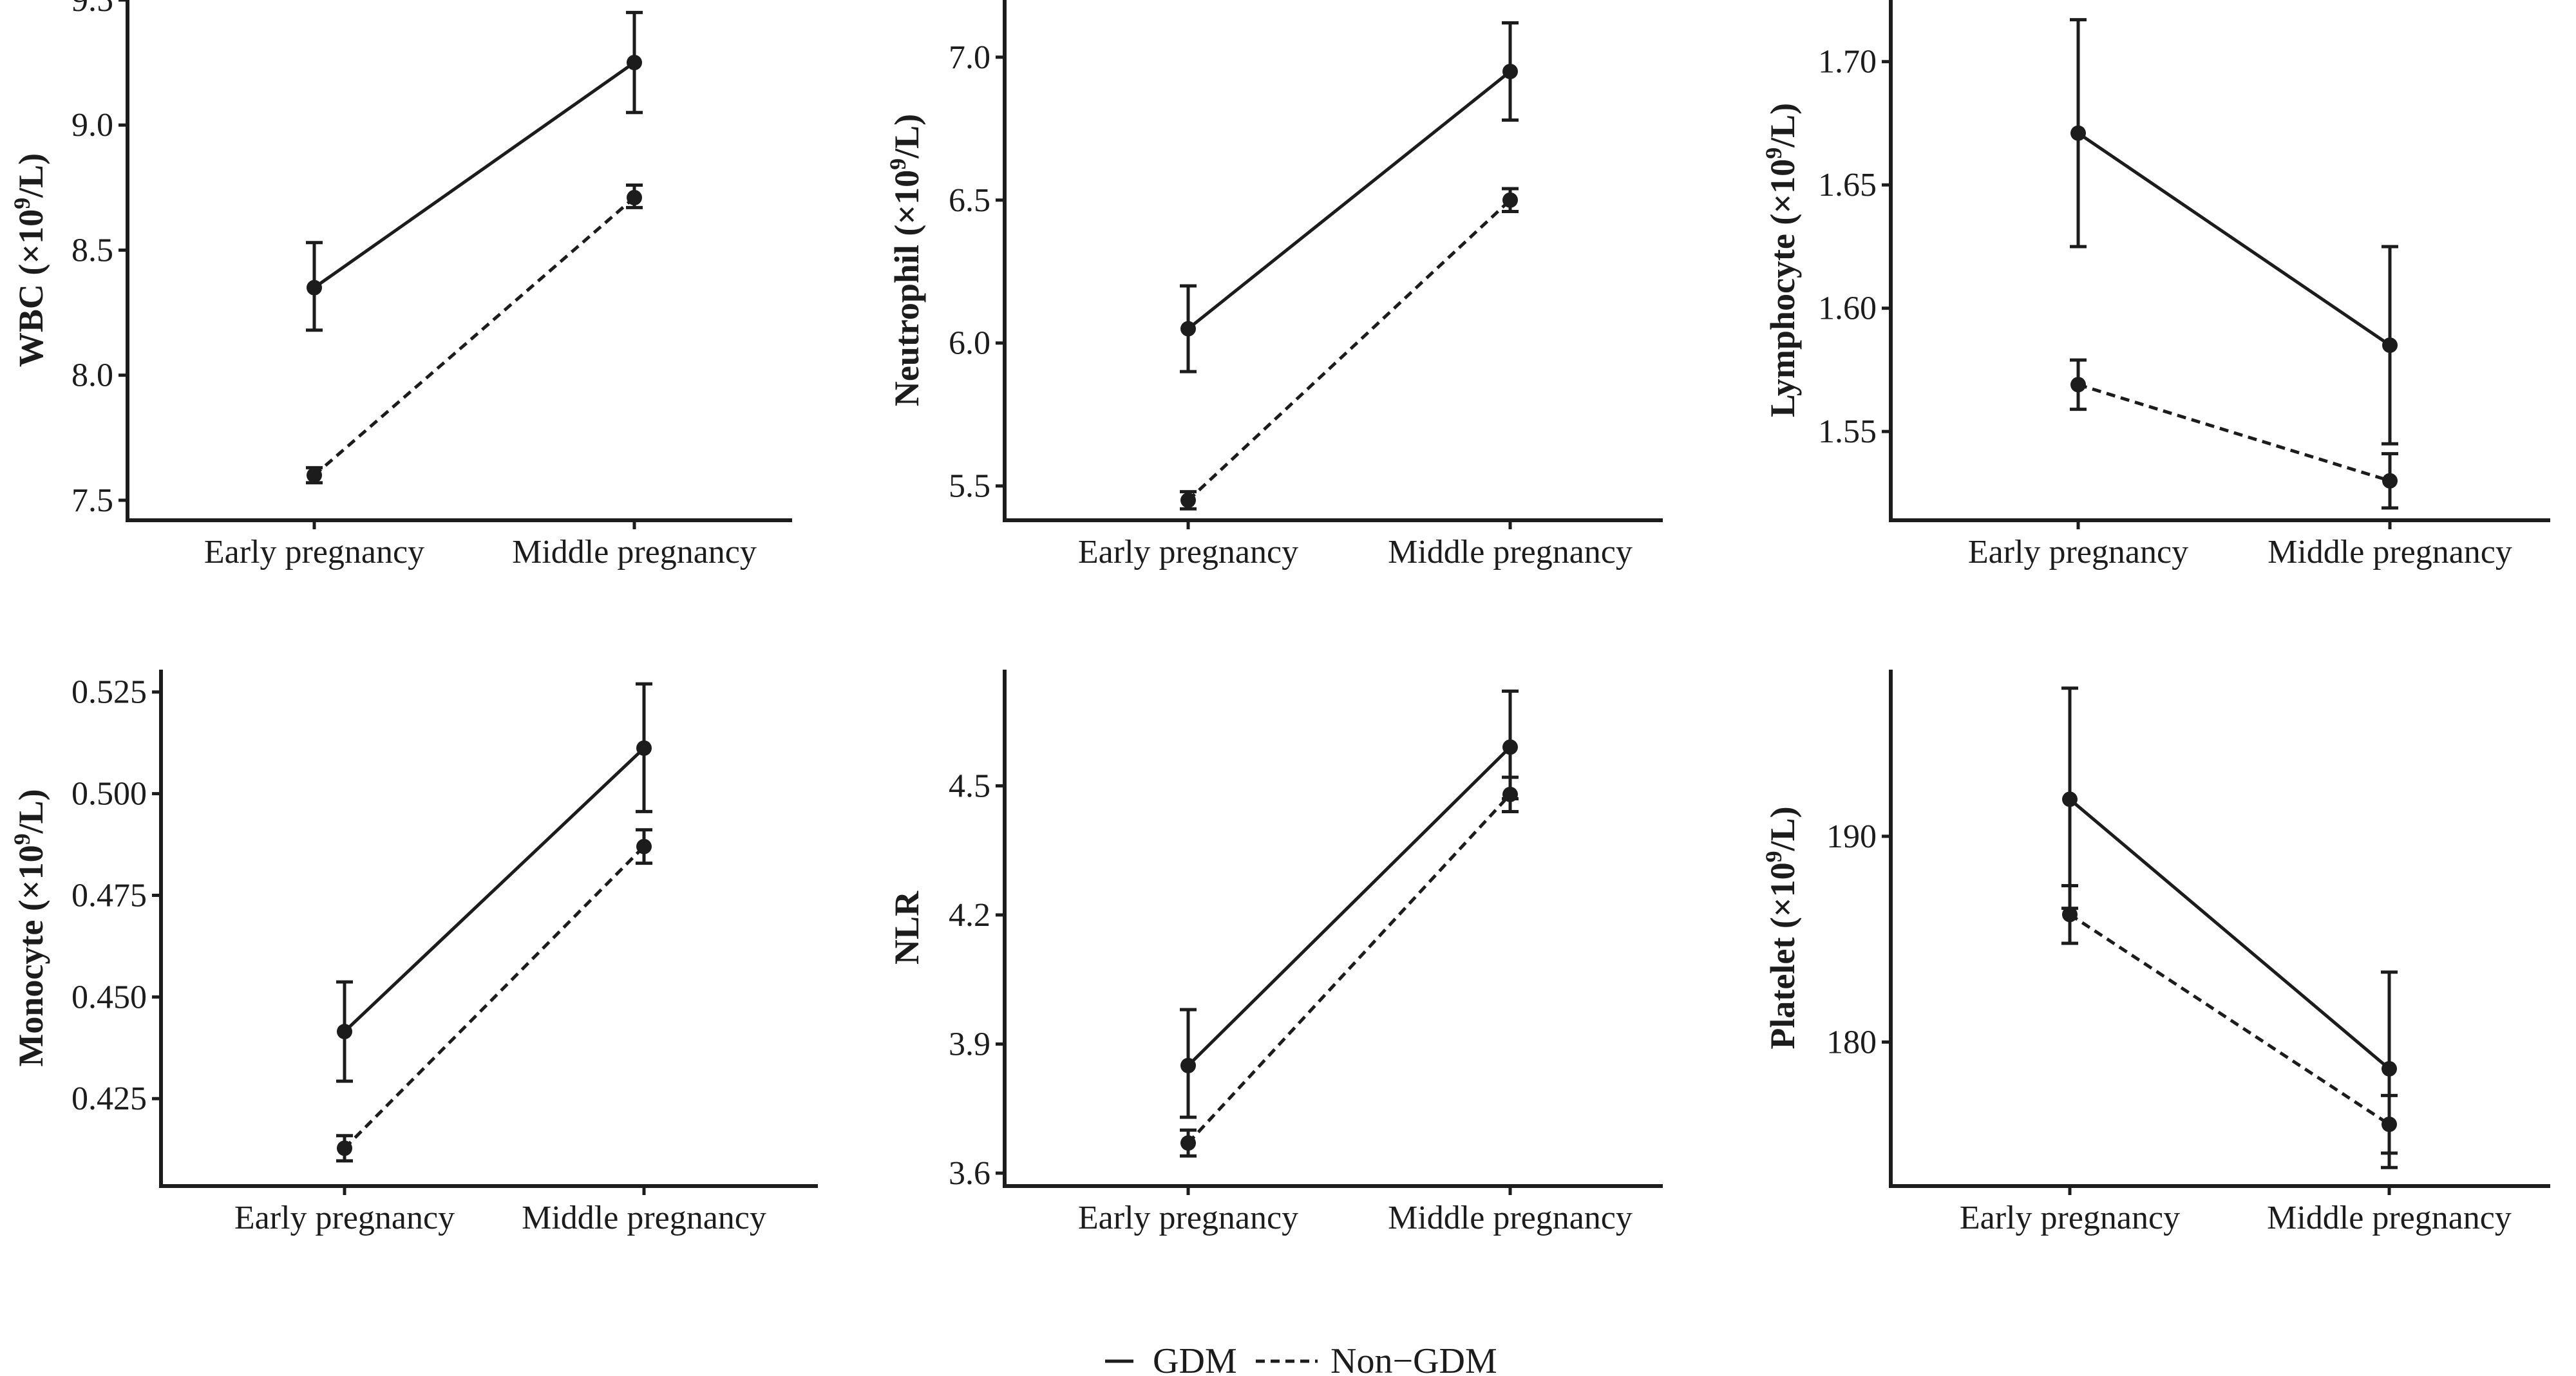 The width and height of the screenshot is (2576, 1376). What do you see at coordinates (1847, 308) in the screenshot?
I see `y-tick-label: 1.60` at bounding box center [1847, 308].